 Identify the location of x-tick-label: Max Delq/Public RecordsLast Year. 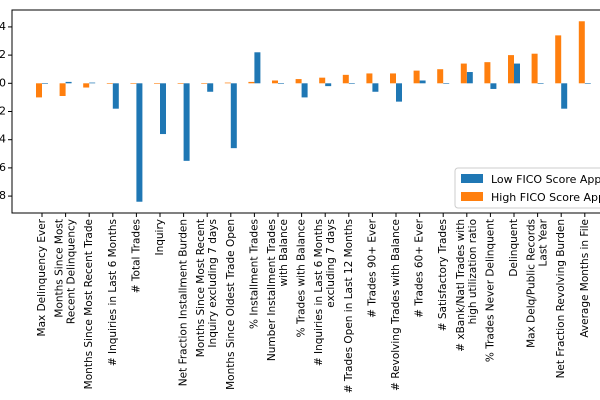
(538, 283).